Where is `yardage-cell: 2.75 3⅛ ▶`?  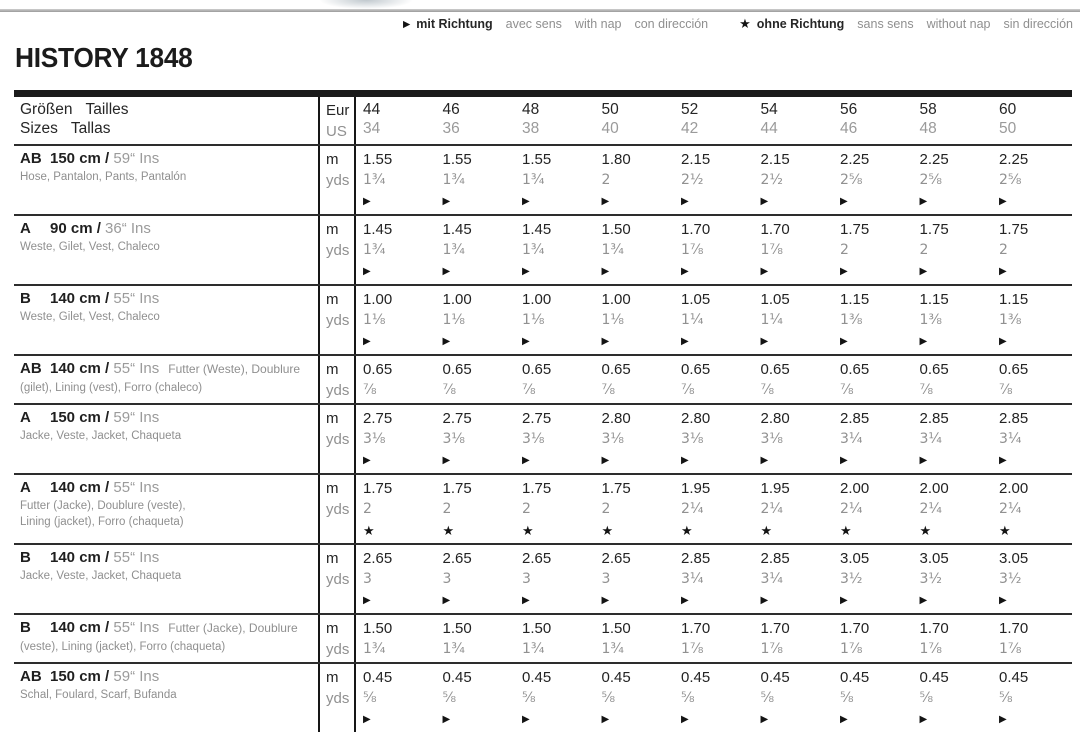
yardage-cell: 2.75 3⅛ ▶ is located at coordinates (476, 439).